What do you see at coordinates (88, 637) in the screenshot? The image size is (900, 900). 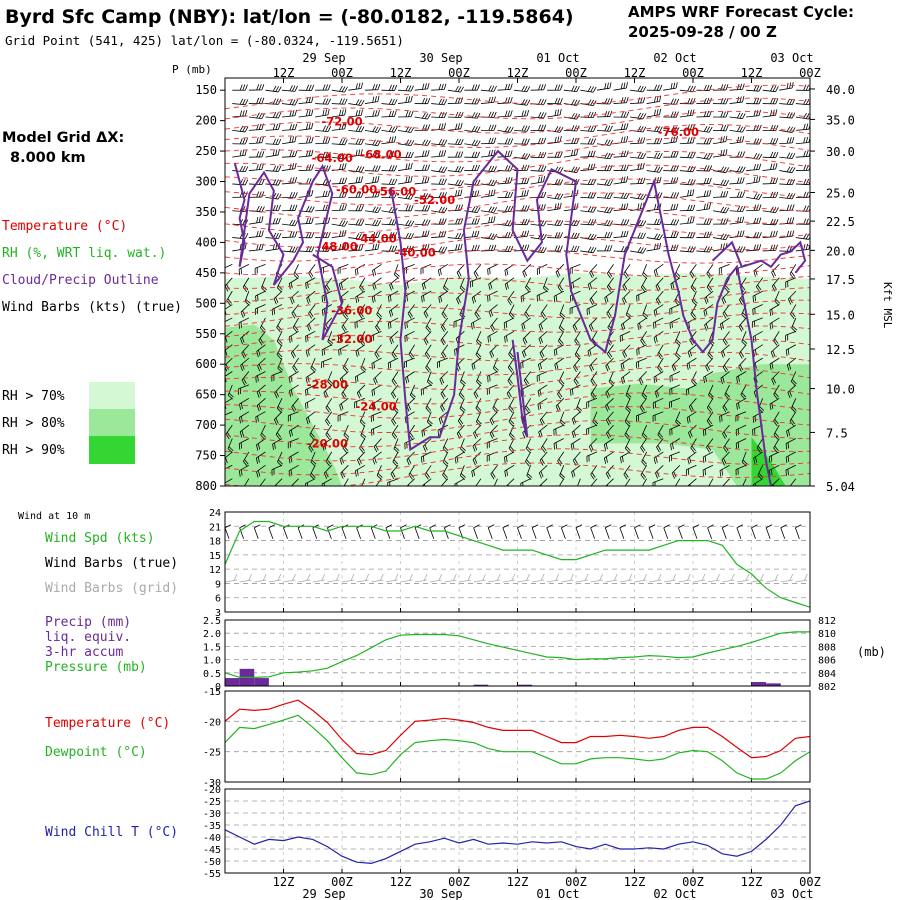 I see `precip-panel-label: liq. equiv.` at bounding box center [88, 637].